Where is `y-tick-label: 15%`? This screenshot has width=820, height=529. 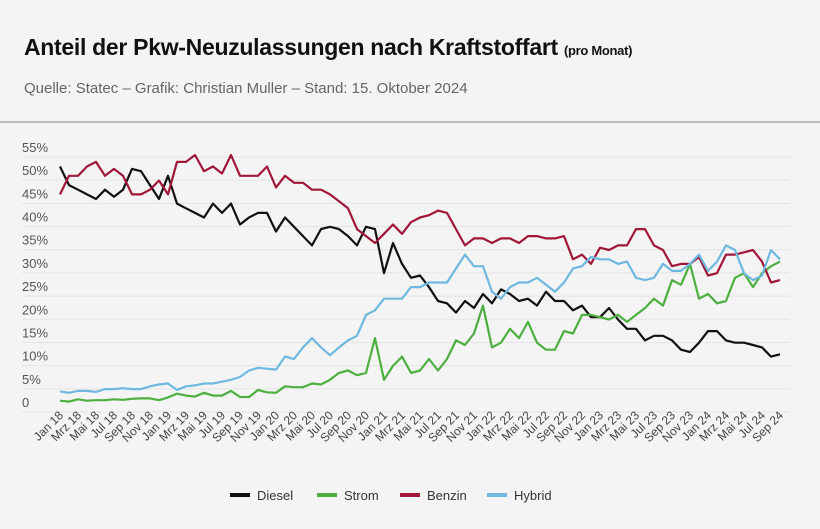 y-tick-label: 15% is located at coordinates (35, 332).